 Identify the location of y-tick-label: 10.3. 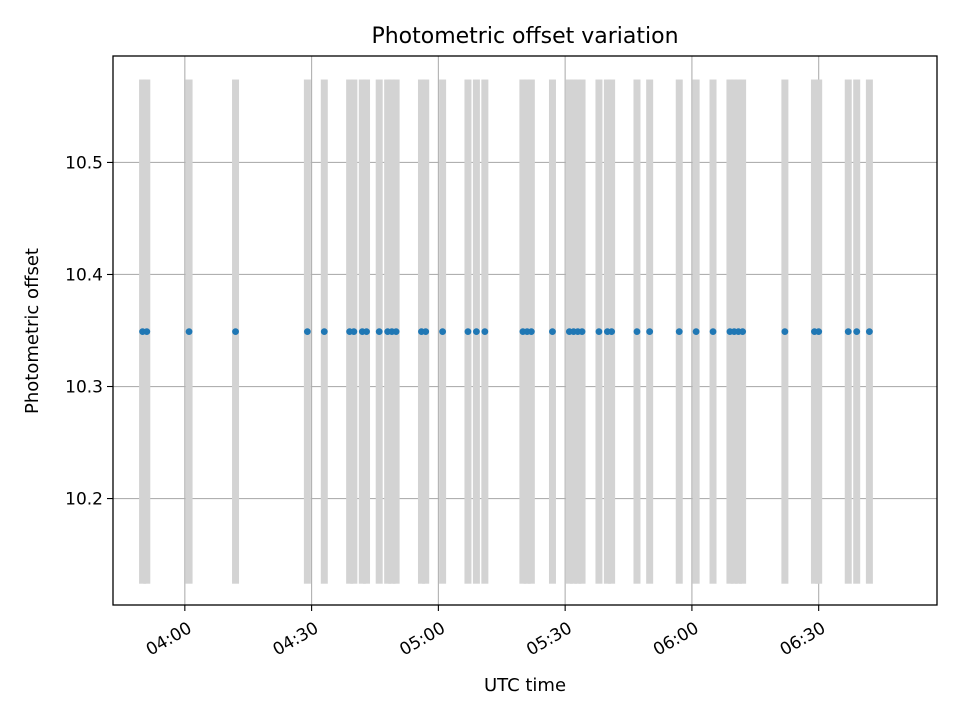
(84, 388).